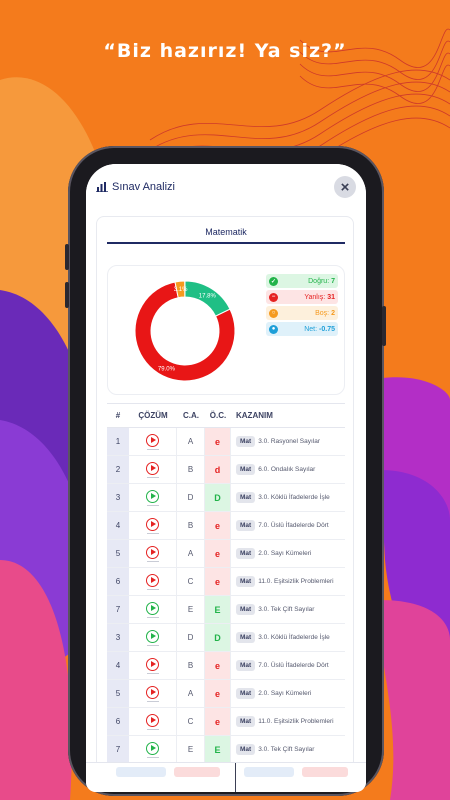 Image resolution: width=450 pixels, height=800 pixels. I want to click on legend-label-text: Boş:, so click(322, 313).